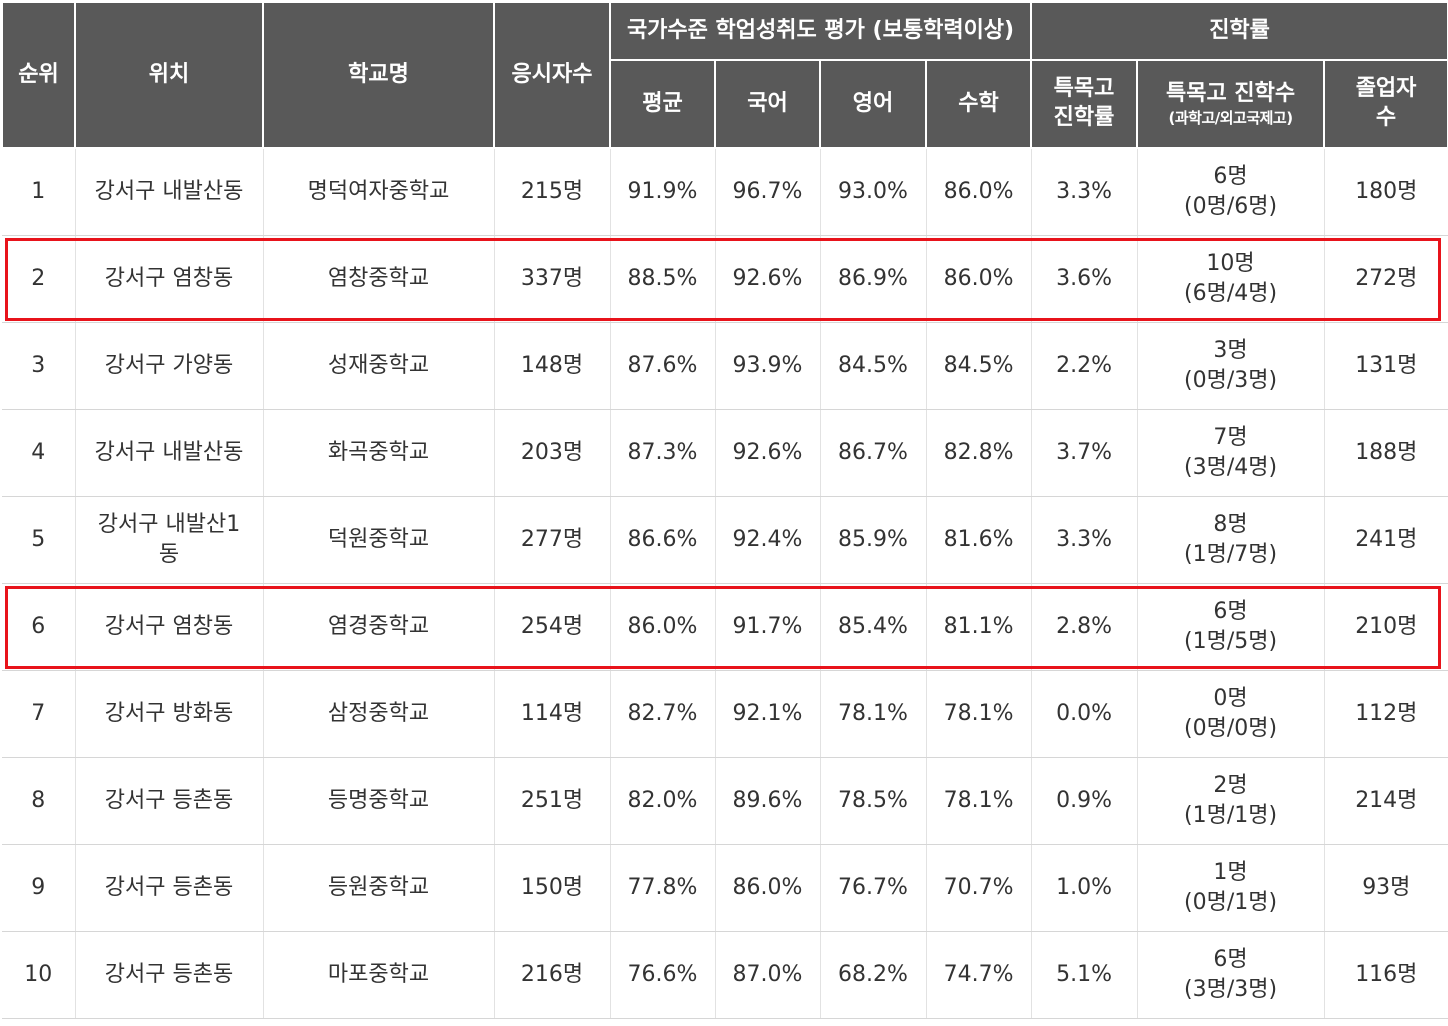 The height and width of the screenshot is (1026, 1448). I want to click on cell-english: 86.7%, so click(873, 453).